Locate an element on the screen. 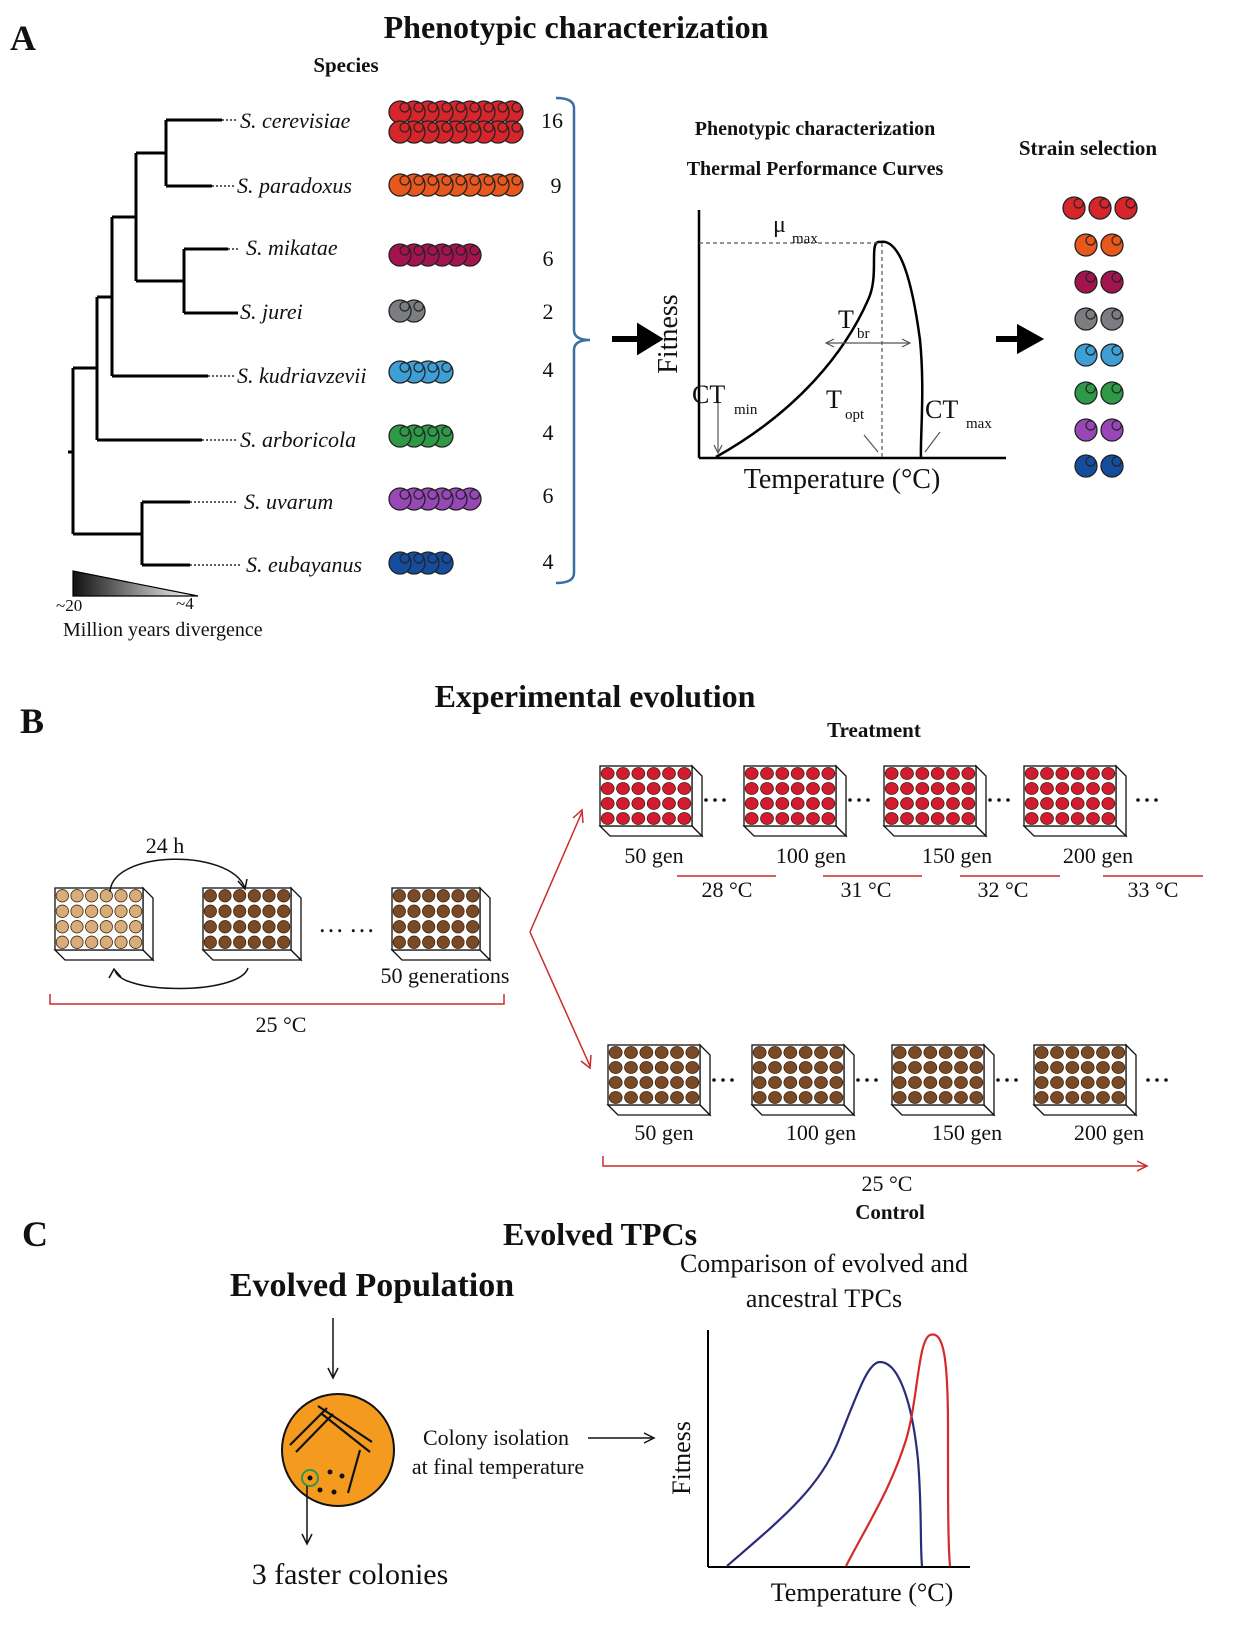  panel-a-title: Phenotypic characterization is located at coordinates (576, 27).